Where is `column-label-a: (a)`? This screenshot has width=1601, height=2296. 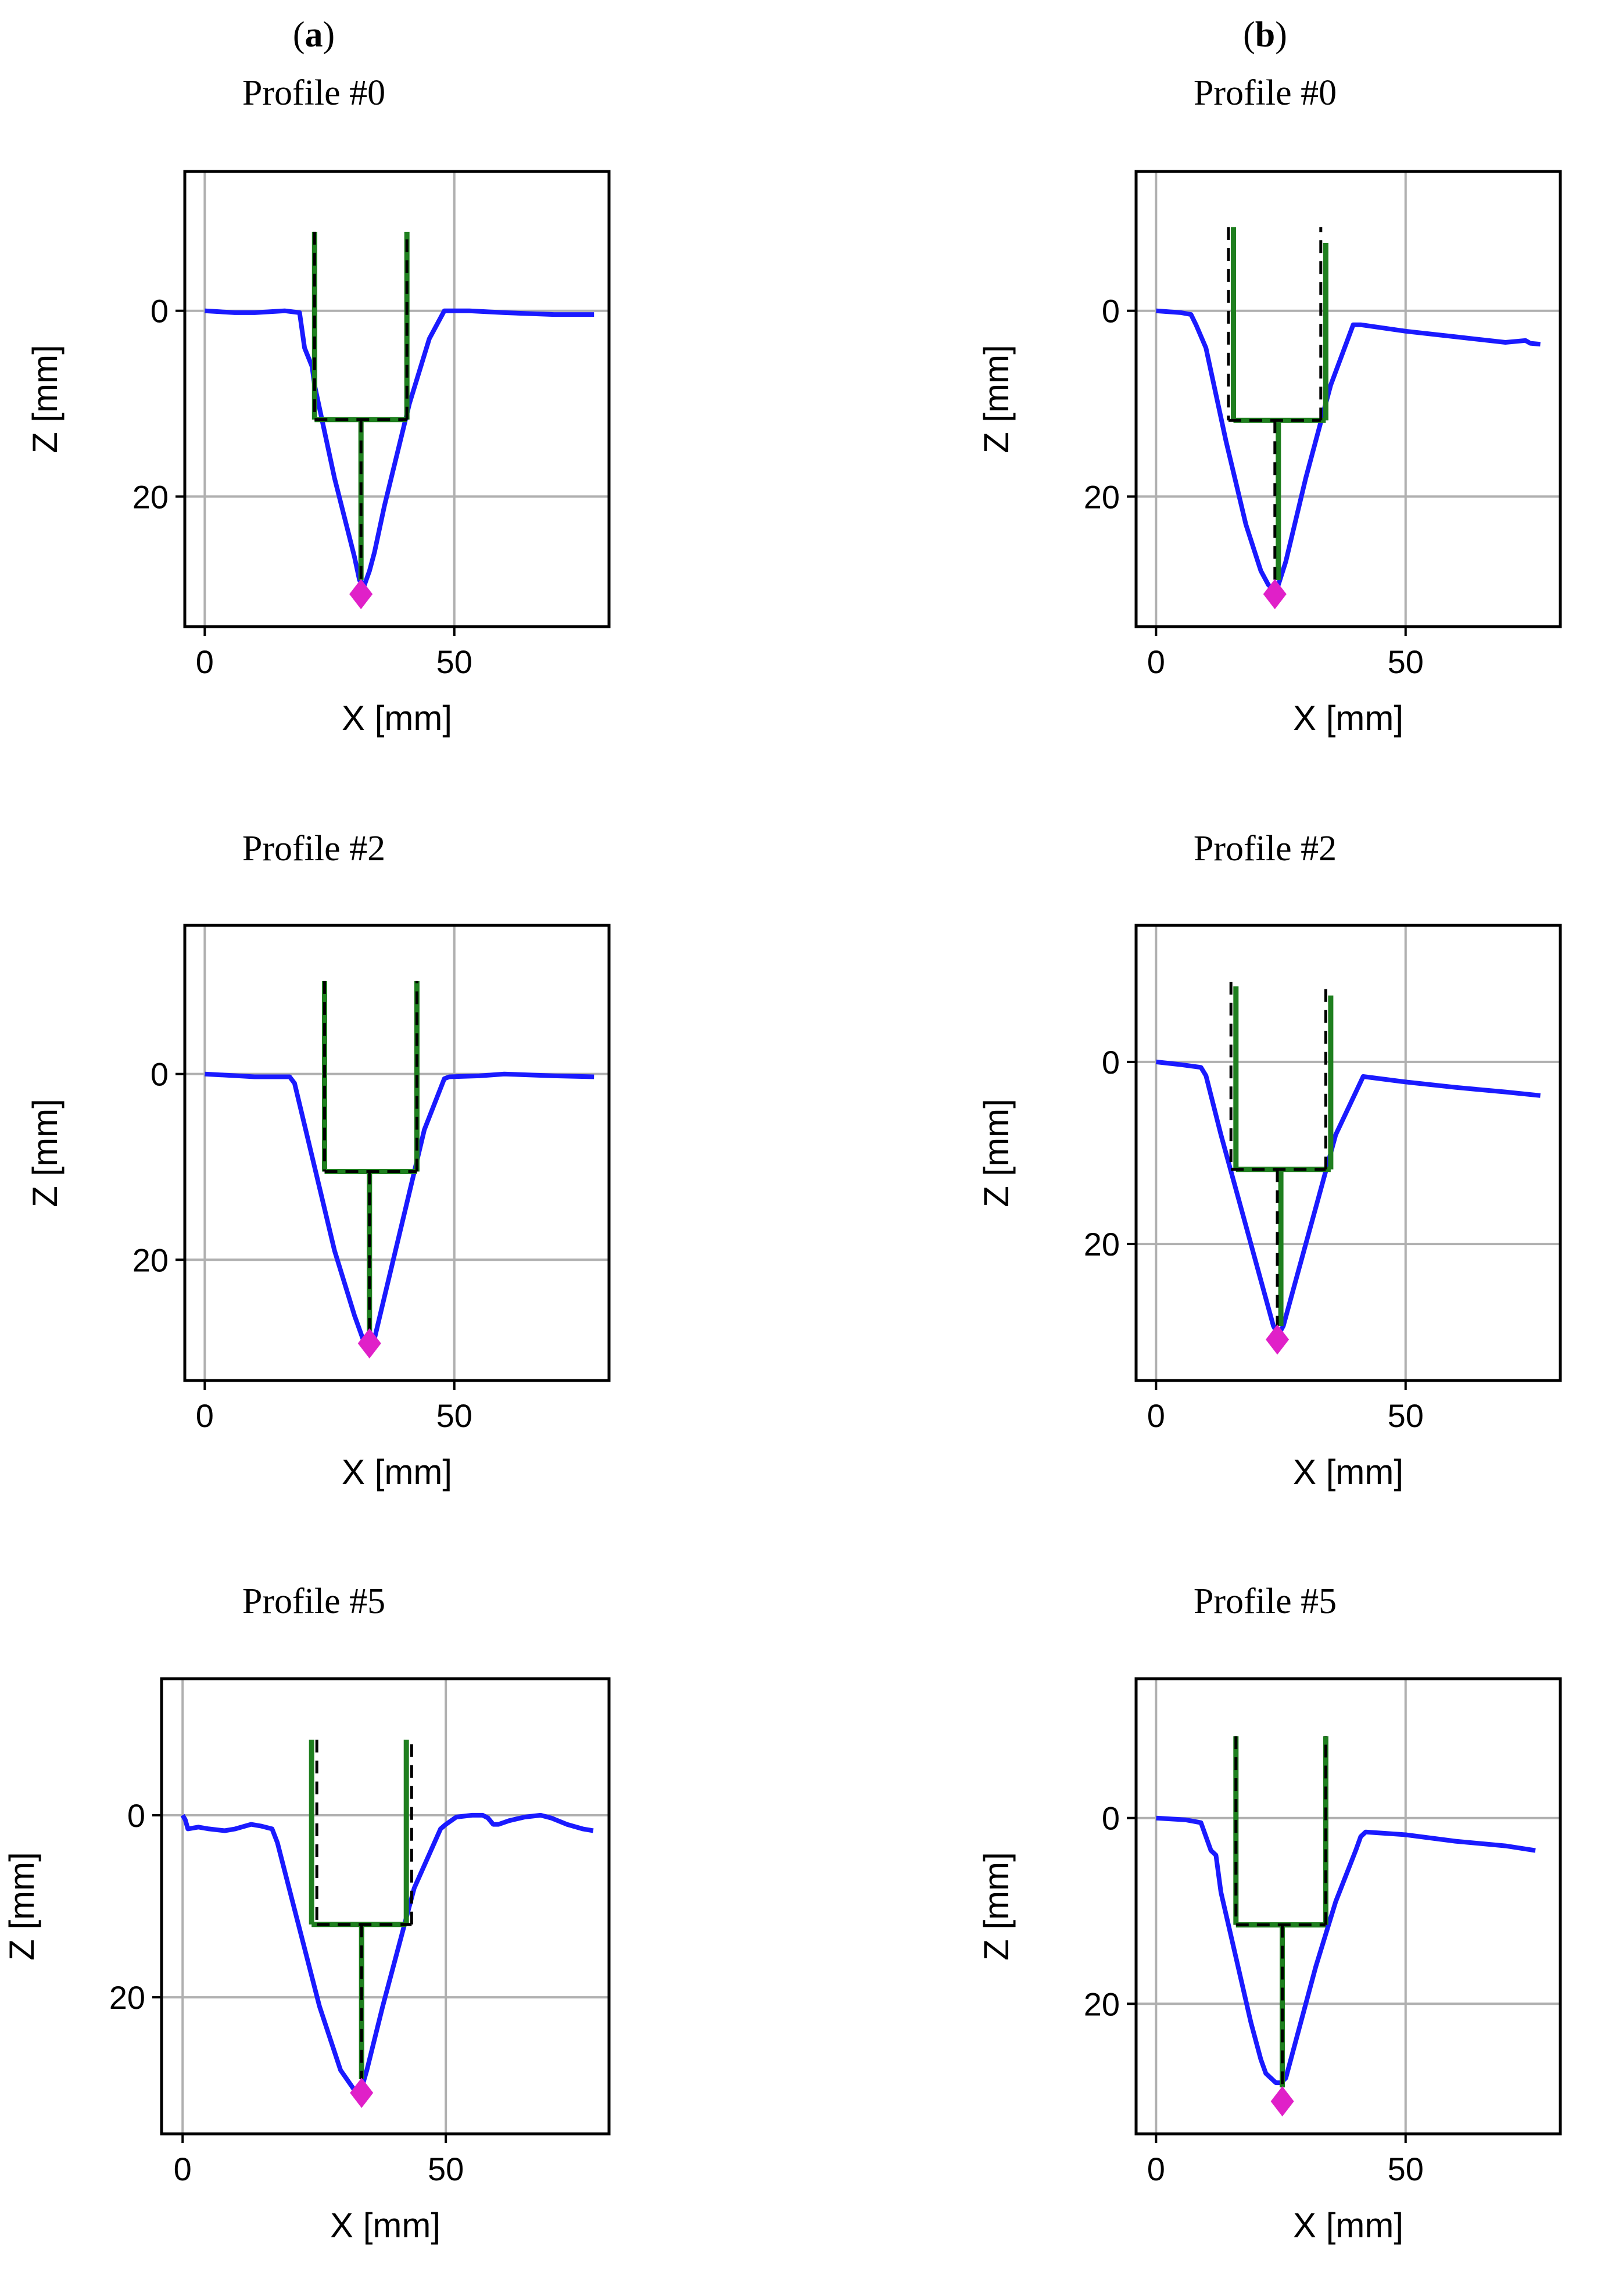
column-label-a: (a) is located at coordinates (314, 35).